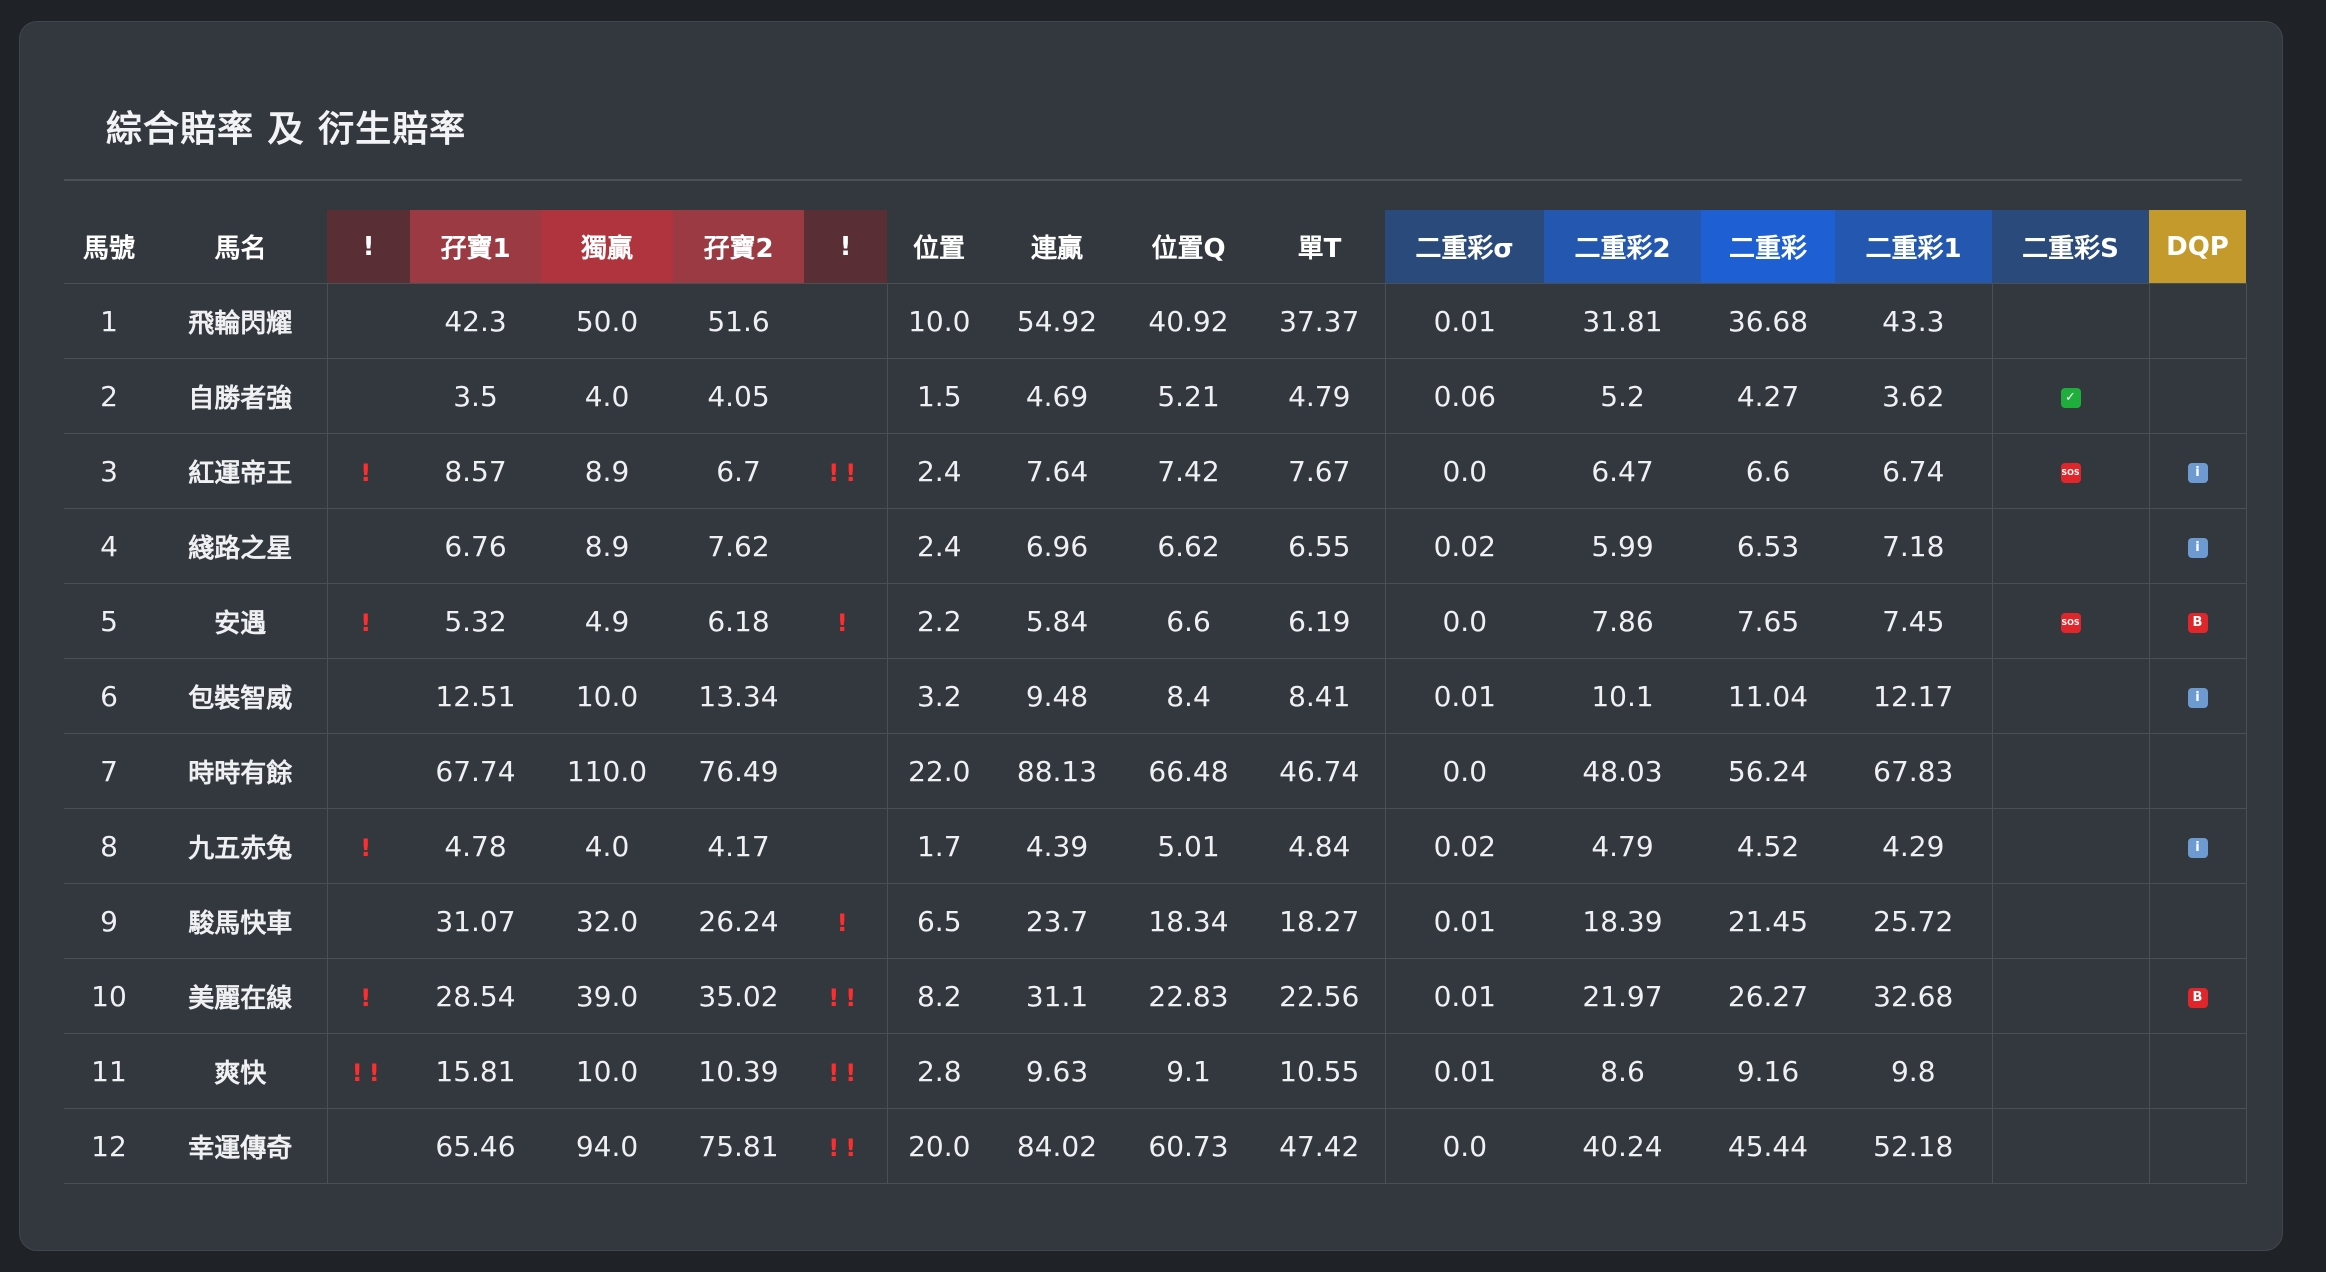 The height and width of the screenshot is (1272, 2326). Describe the element at coordinates (1320, 1146) in the screenshot. I see `single-t-cell: 47.42` at that location.